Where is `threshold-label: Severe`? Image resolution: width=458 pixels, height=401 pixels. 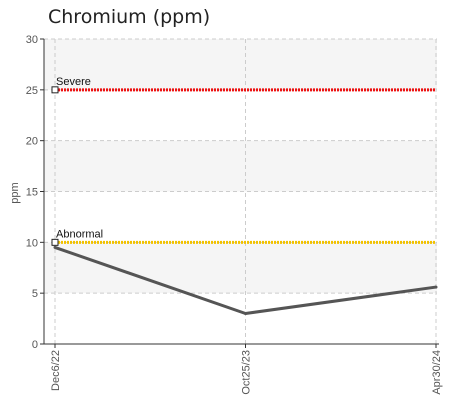
threshold-label: Severe is located at coordinates (73, 82).